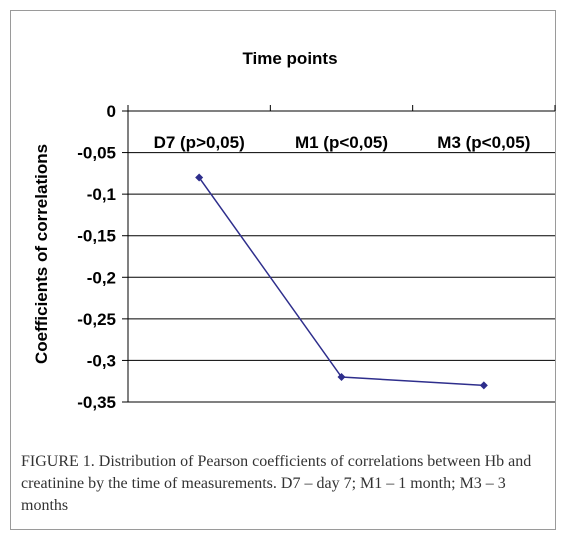  Describe the element at coordinates (199, 142) in the screenshot. I see `x-tick-label: D7 (p>0,05)` at that location.